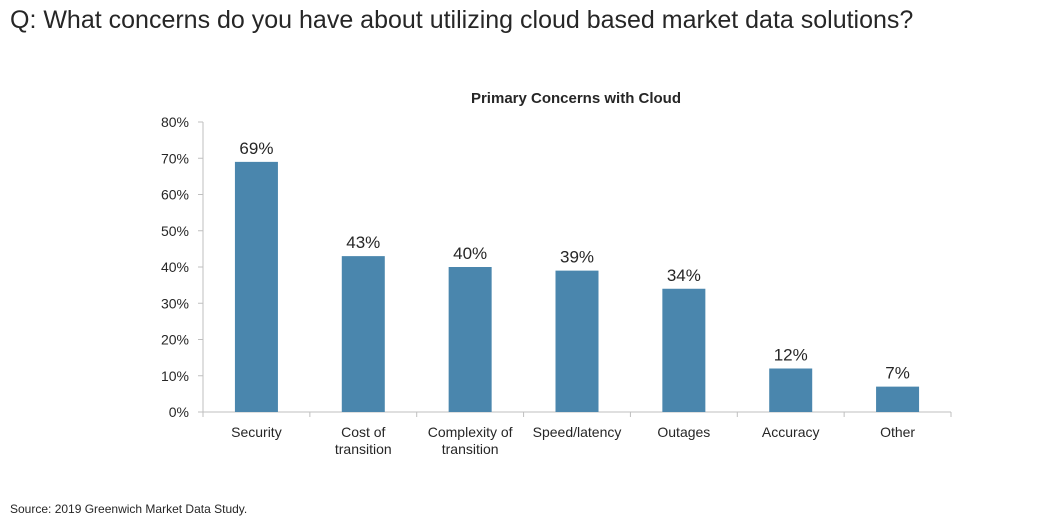  I want to click on data-label: 69%, so click(256, 148).